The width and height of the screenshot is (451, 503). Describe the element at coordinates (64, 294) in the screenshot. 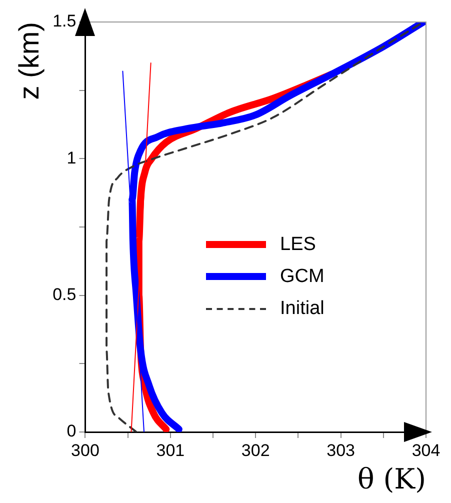

I see `y-tick-label: 0.5` at that location.